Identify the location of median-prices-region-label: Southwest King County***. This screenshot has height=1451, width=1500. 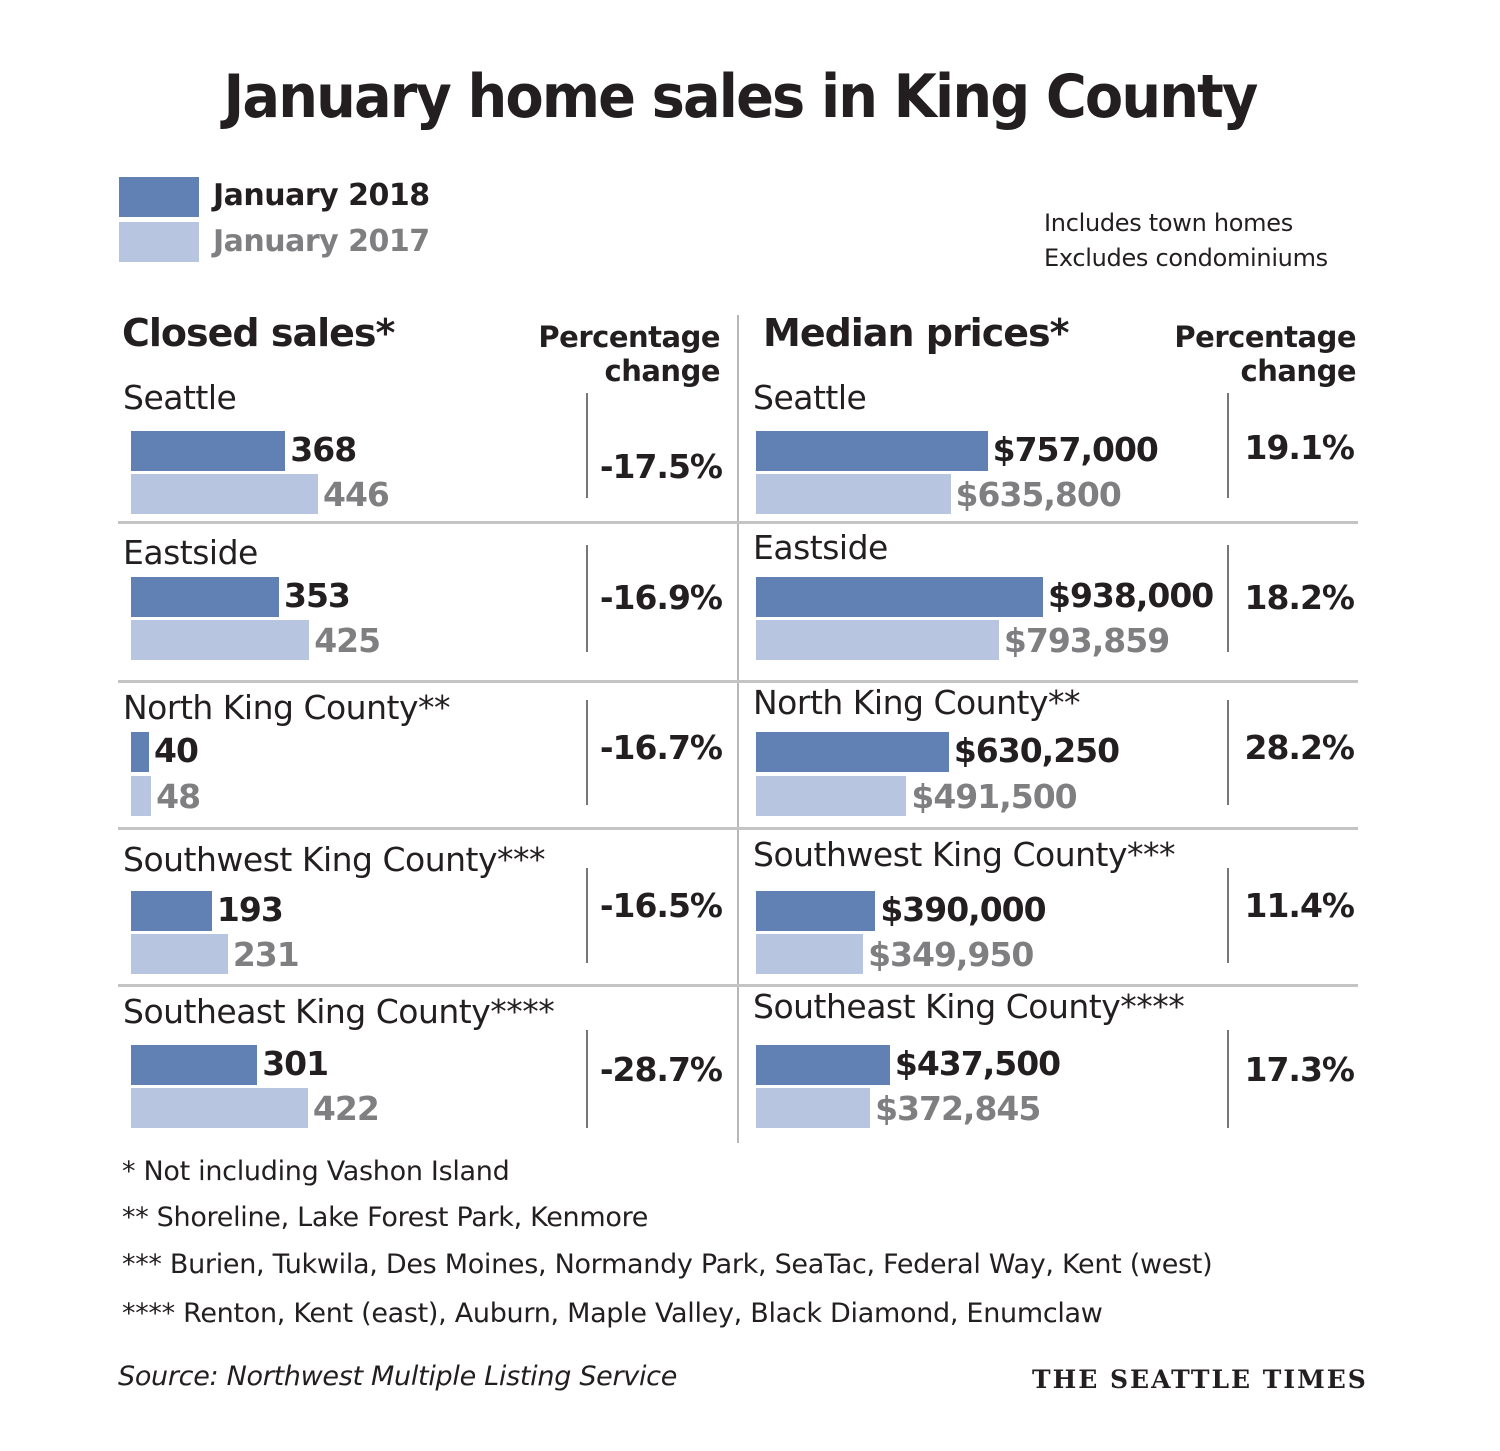
(964, 854).